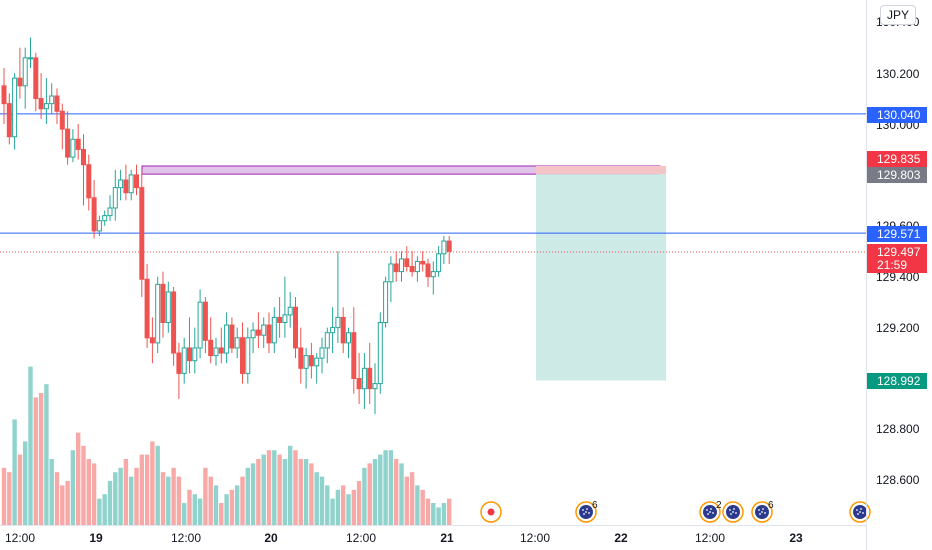  Describe the element at coordinates (601, 170) in the screenshot. I see `stop-loss-area` at that location.